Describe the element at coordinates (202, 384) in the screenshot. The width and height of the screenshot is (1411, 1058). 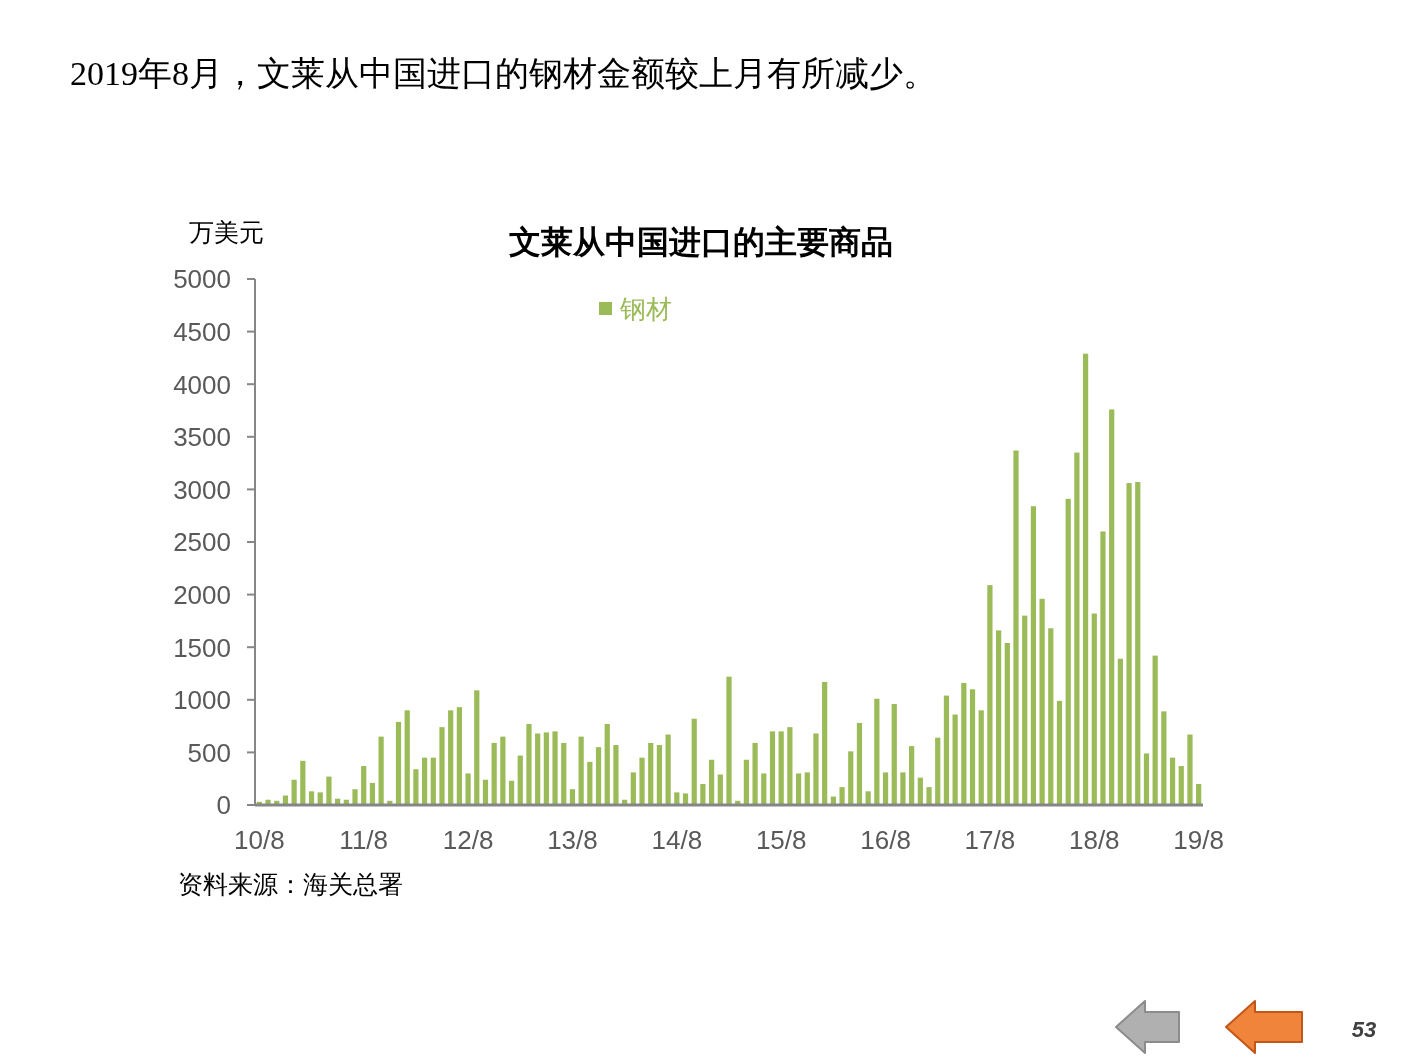
I see `y-tick-label: 4000` at that location.